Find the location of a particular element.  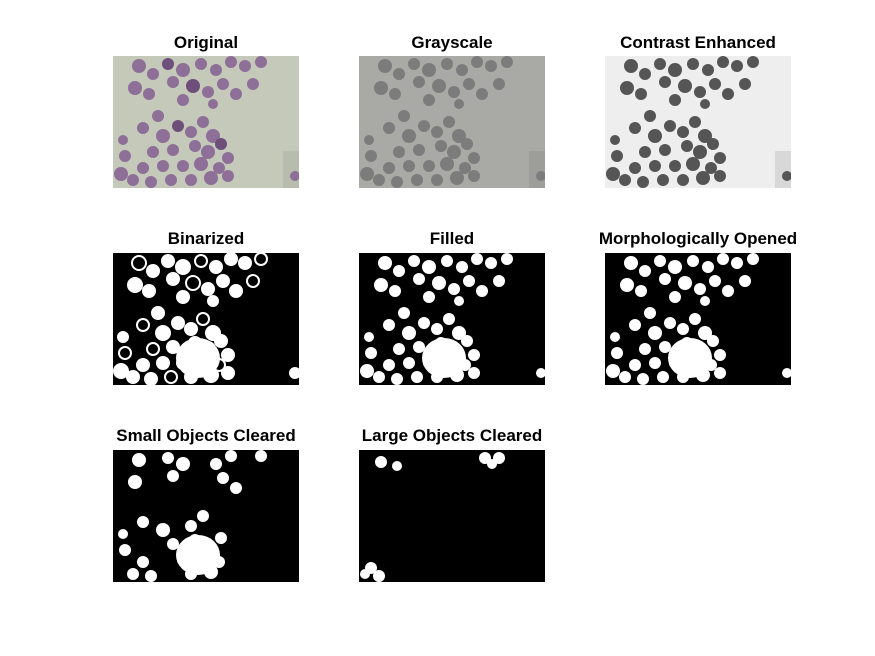

title-grayscale: Grayscale is located at coordinates (452, 42).